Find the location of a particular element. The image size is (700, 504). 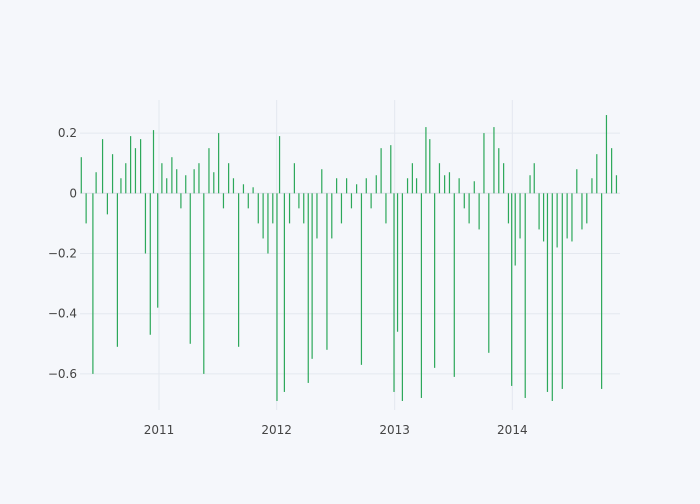

x-tick-label: 2012 is located at coordinates (276, 430).